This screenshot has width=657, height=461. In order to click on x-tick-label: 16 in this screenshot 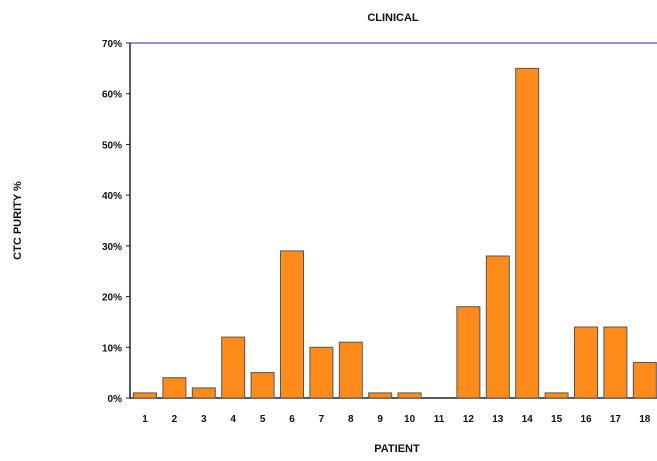, I will do `click(586, 419)`.